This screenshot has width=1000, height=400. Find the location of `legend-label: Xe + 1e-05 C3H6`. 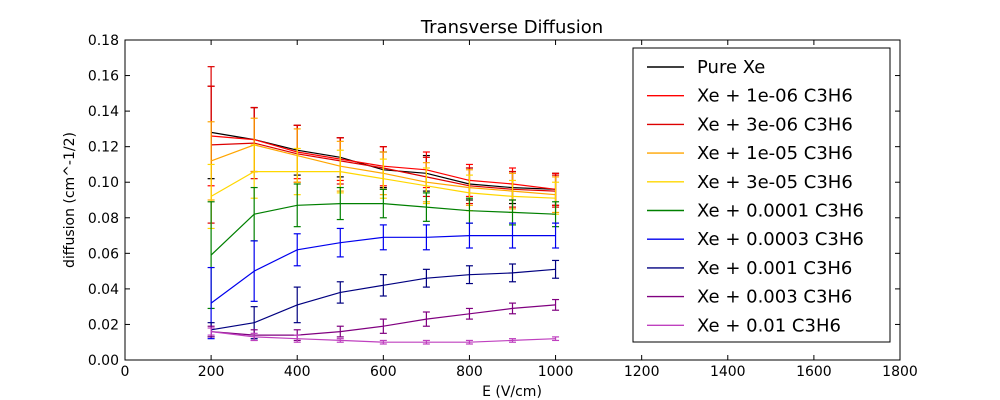

legend-label: Xe + 1e-05 C3H6 is located at coordinates (775, 153).